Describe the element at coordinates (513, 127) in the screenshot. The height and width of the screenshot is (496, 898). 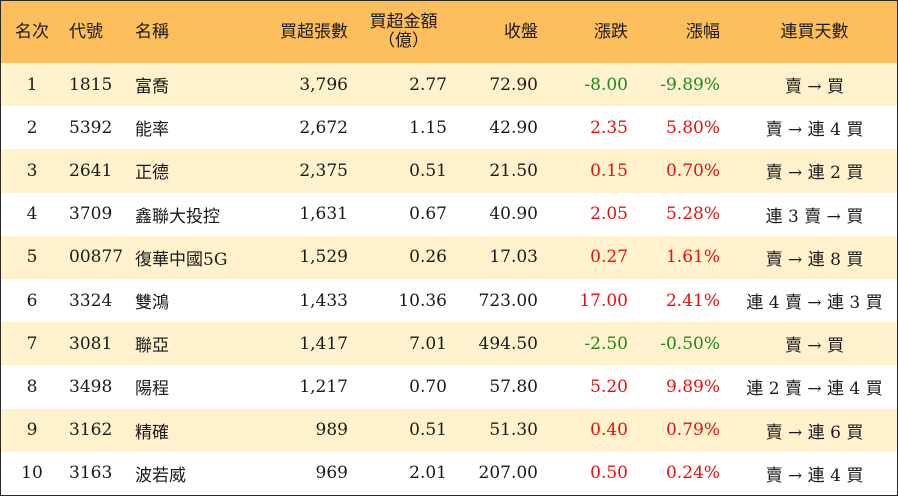
I see `close-cell: 42.90` at that location.